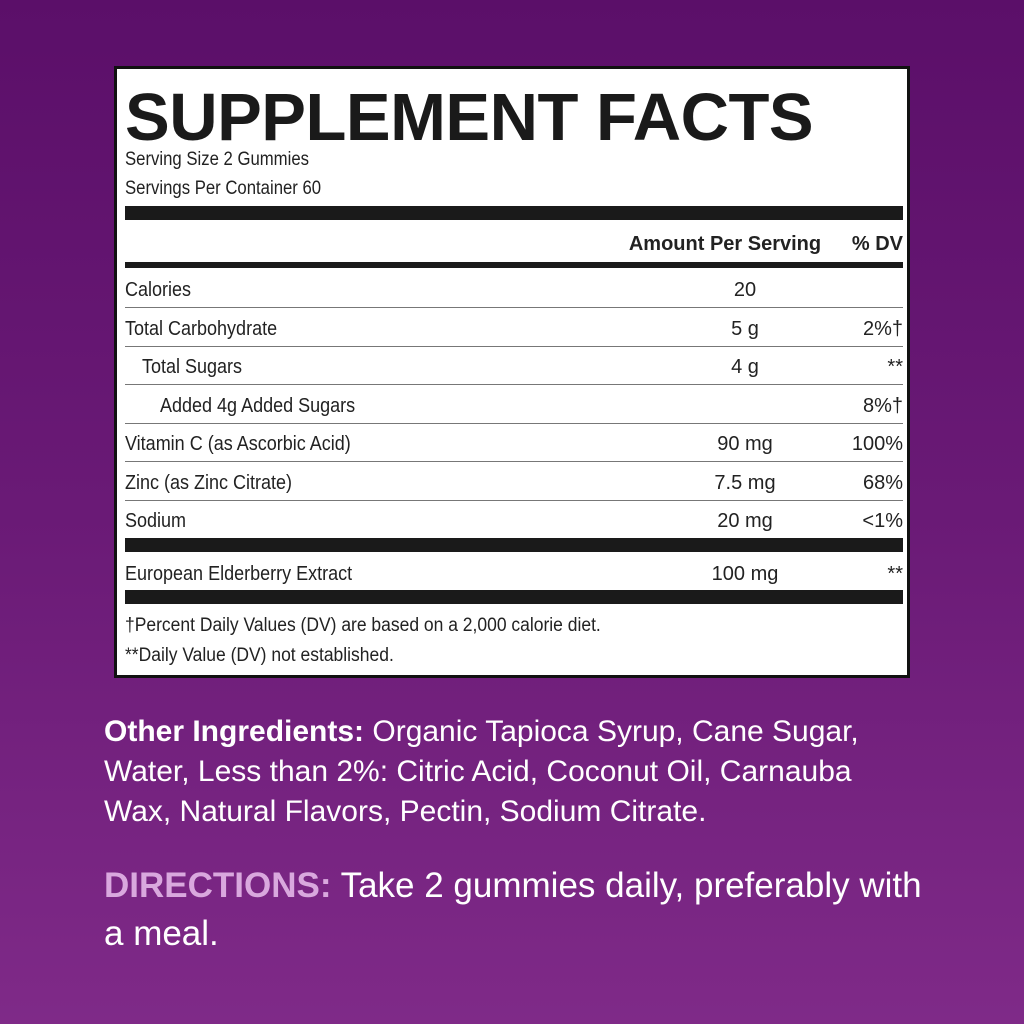 The image size is (1024, 1024). I want to click on table-row: Added 4g Added Sugars 8%†, so click(514, 406).